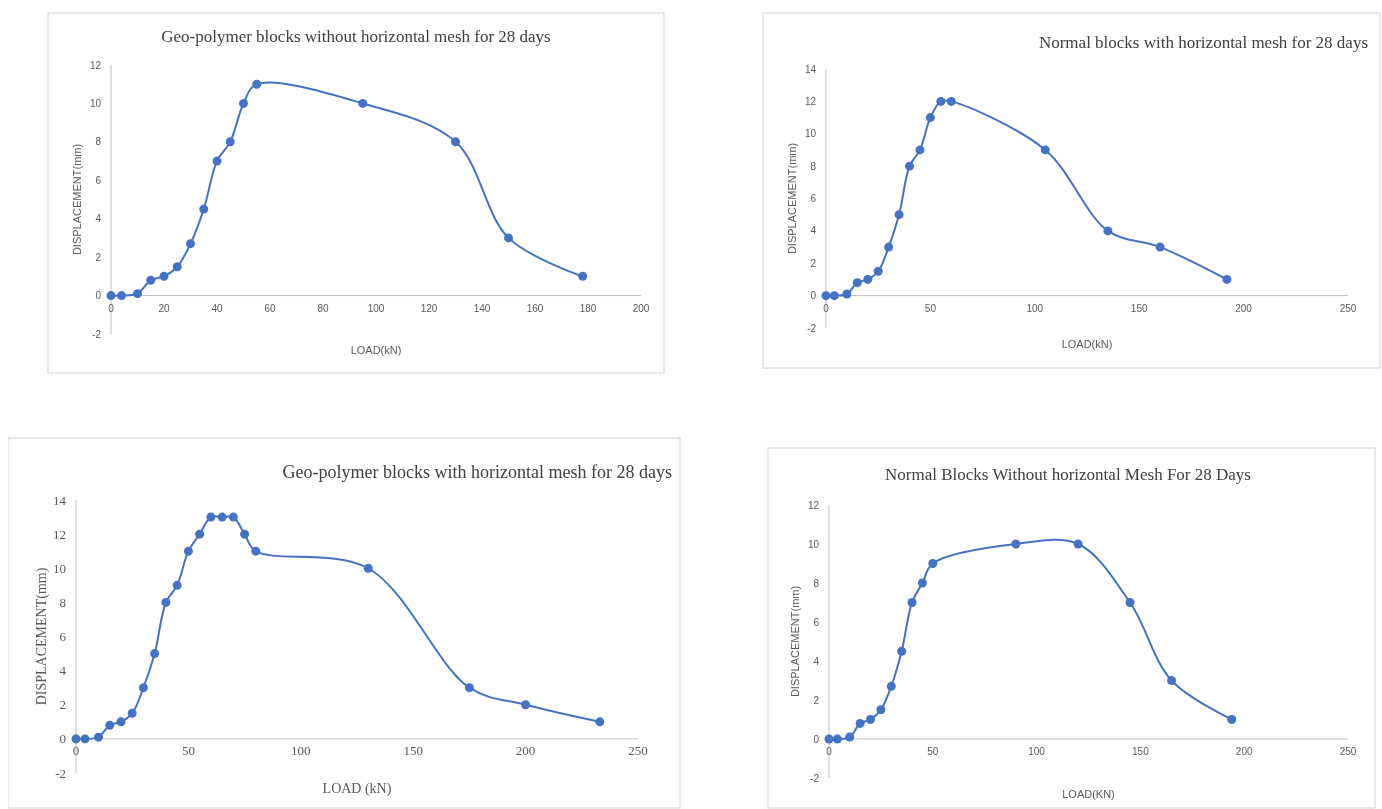  Describe the element at coordinates (42, 636) in the screenshot. I see `y-axis-title: DISPLACEMENT(mm)` at that location.